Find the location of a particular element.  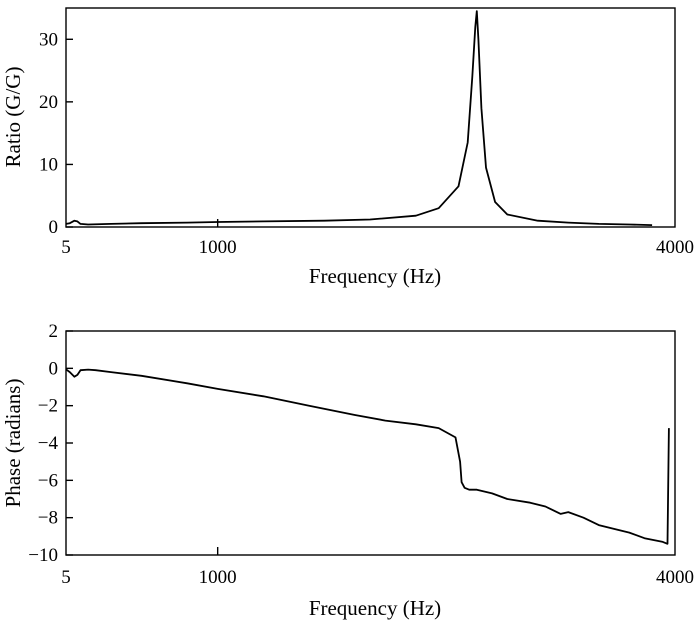

ratio-y-tick-label: 20 is located at coordinates (48, 102).